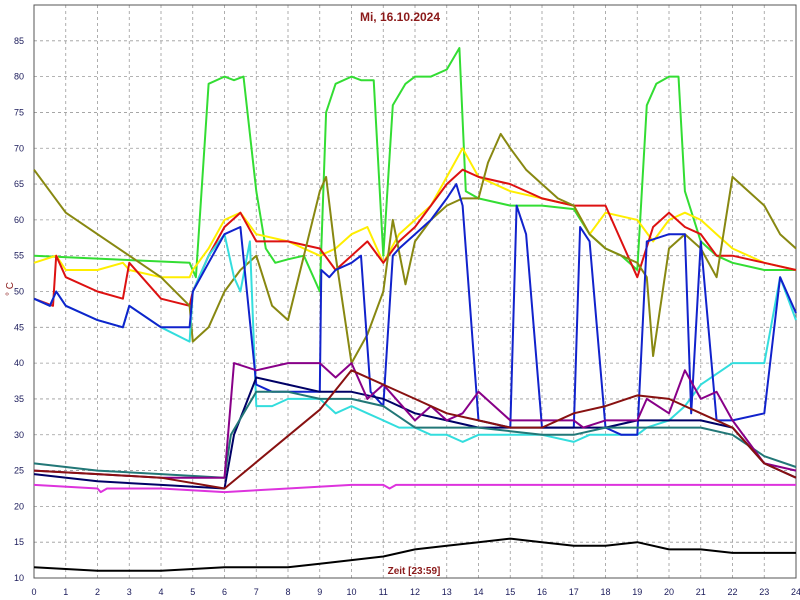 This screenshot has width=800, height=600. Describe the element at coordinates (19, 292) in the screenshot. I see `y-tick-label: 50` at that location.